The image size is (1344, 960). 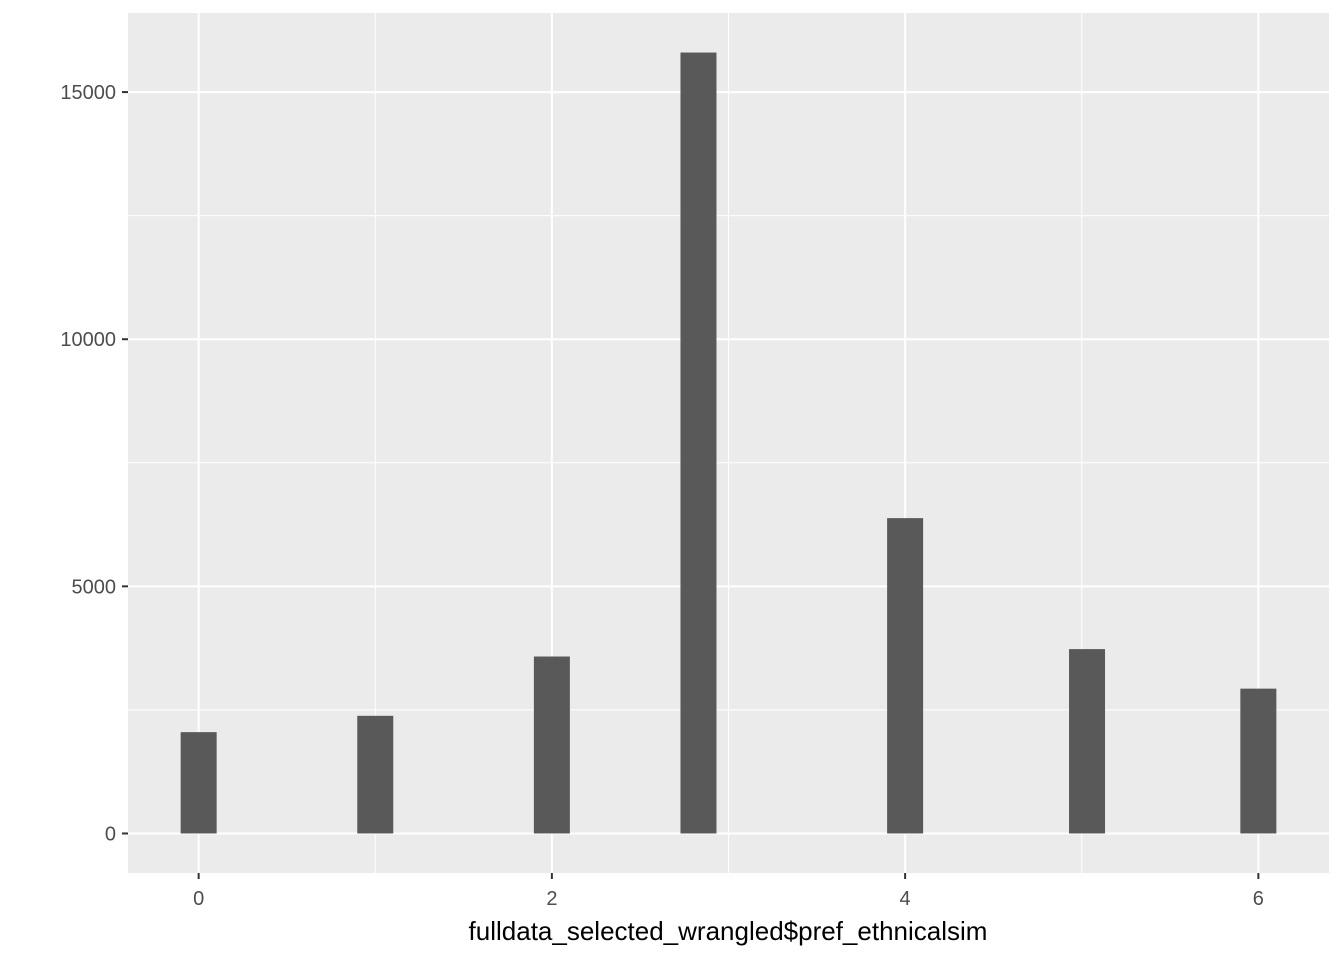 What do you see at coordinates (1258, 899) in the screenshot?
I see `x-tick-label: 6` at bounding box center [1258, 899].